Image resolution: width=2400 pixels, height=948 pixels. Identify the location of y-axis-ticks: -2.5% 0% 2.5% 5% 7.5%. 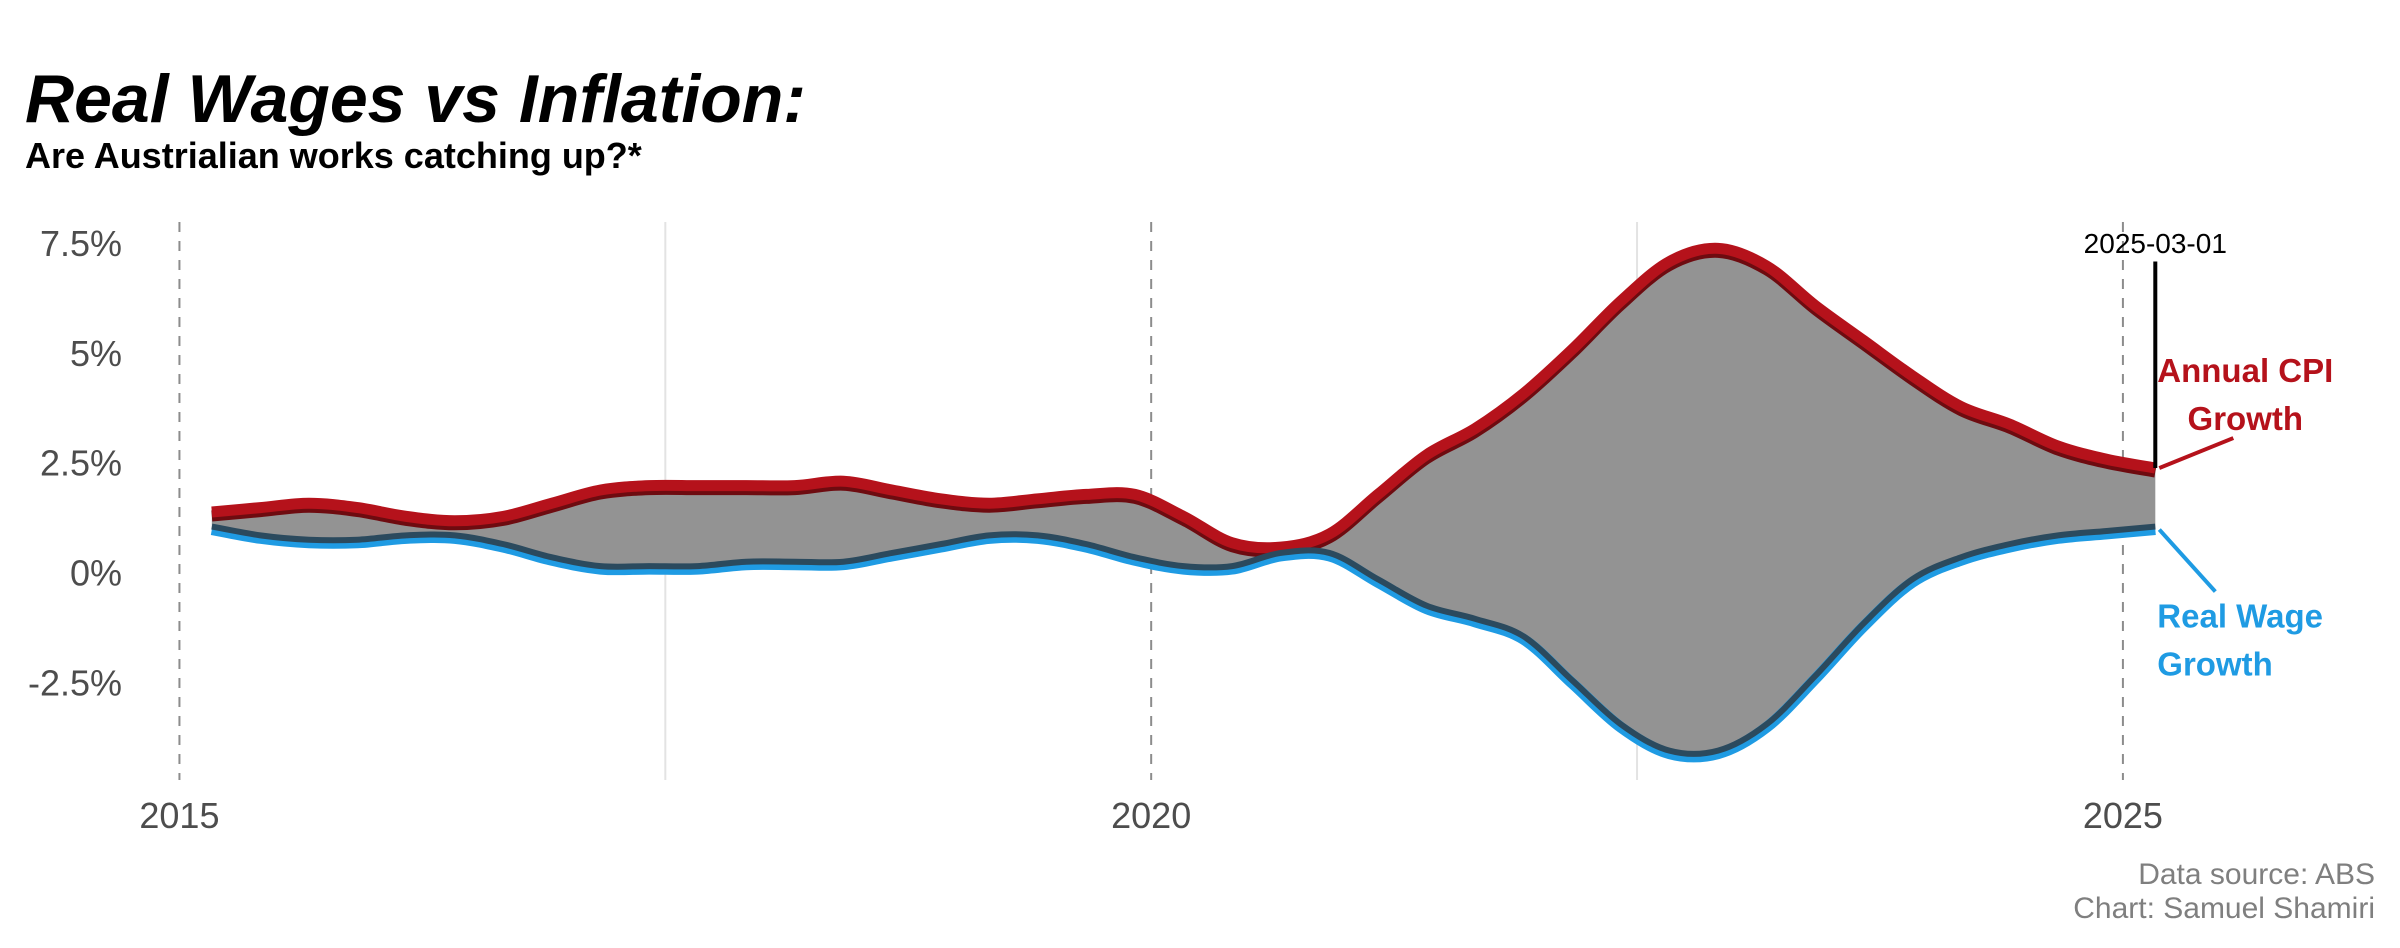
(75, 463).